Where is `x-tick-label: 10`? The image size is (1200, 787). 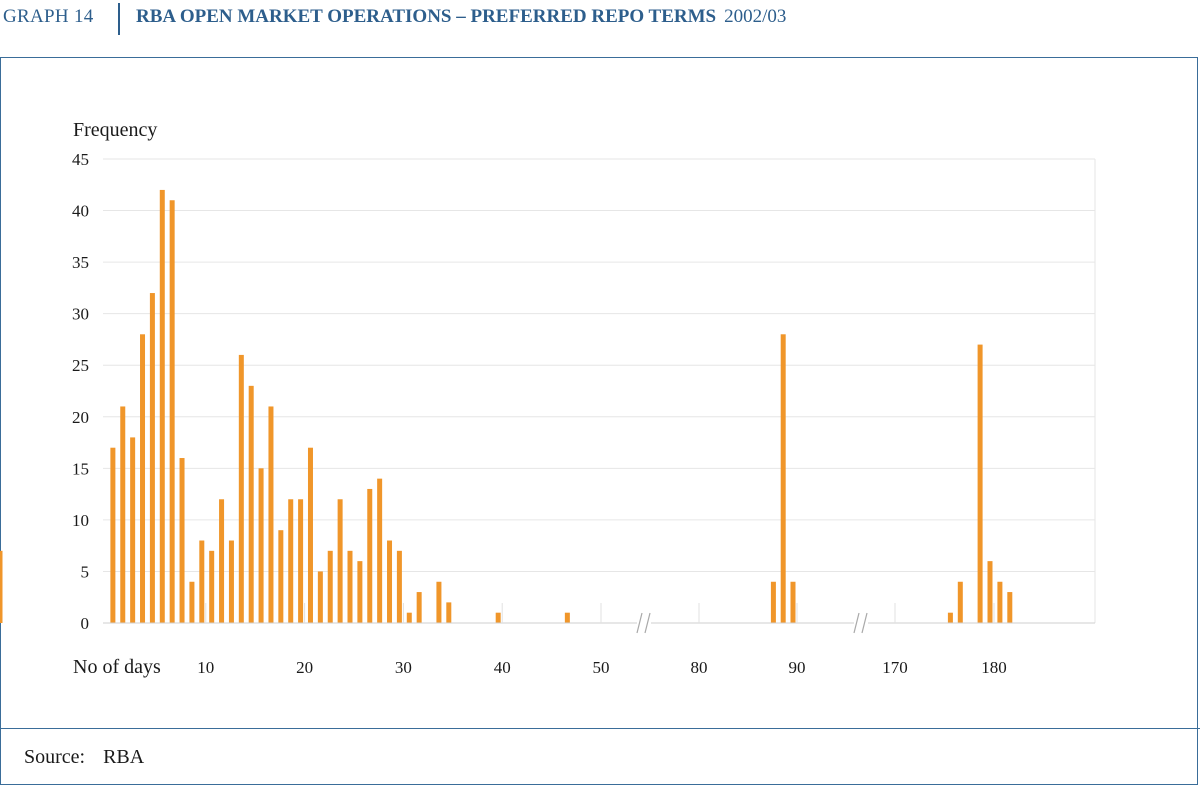 x-tick-label: 10 is located at coordinates (205, 667).